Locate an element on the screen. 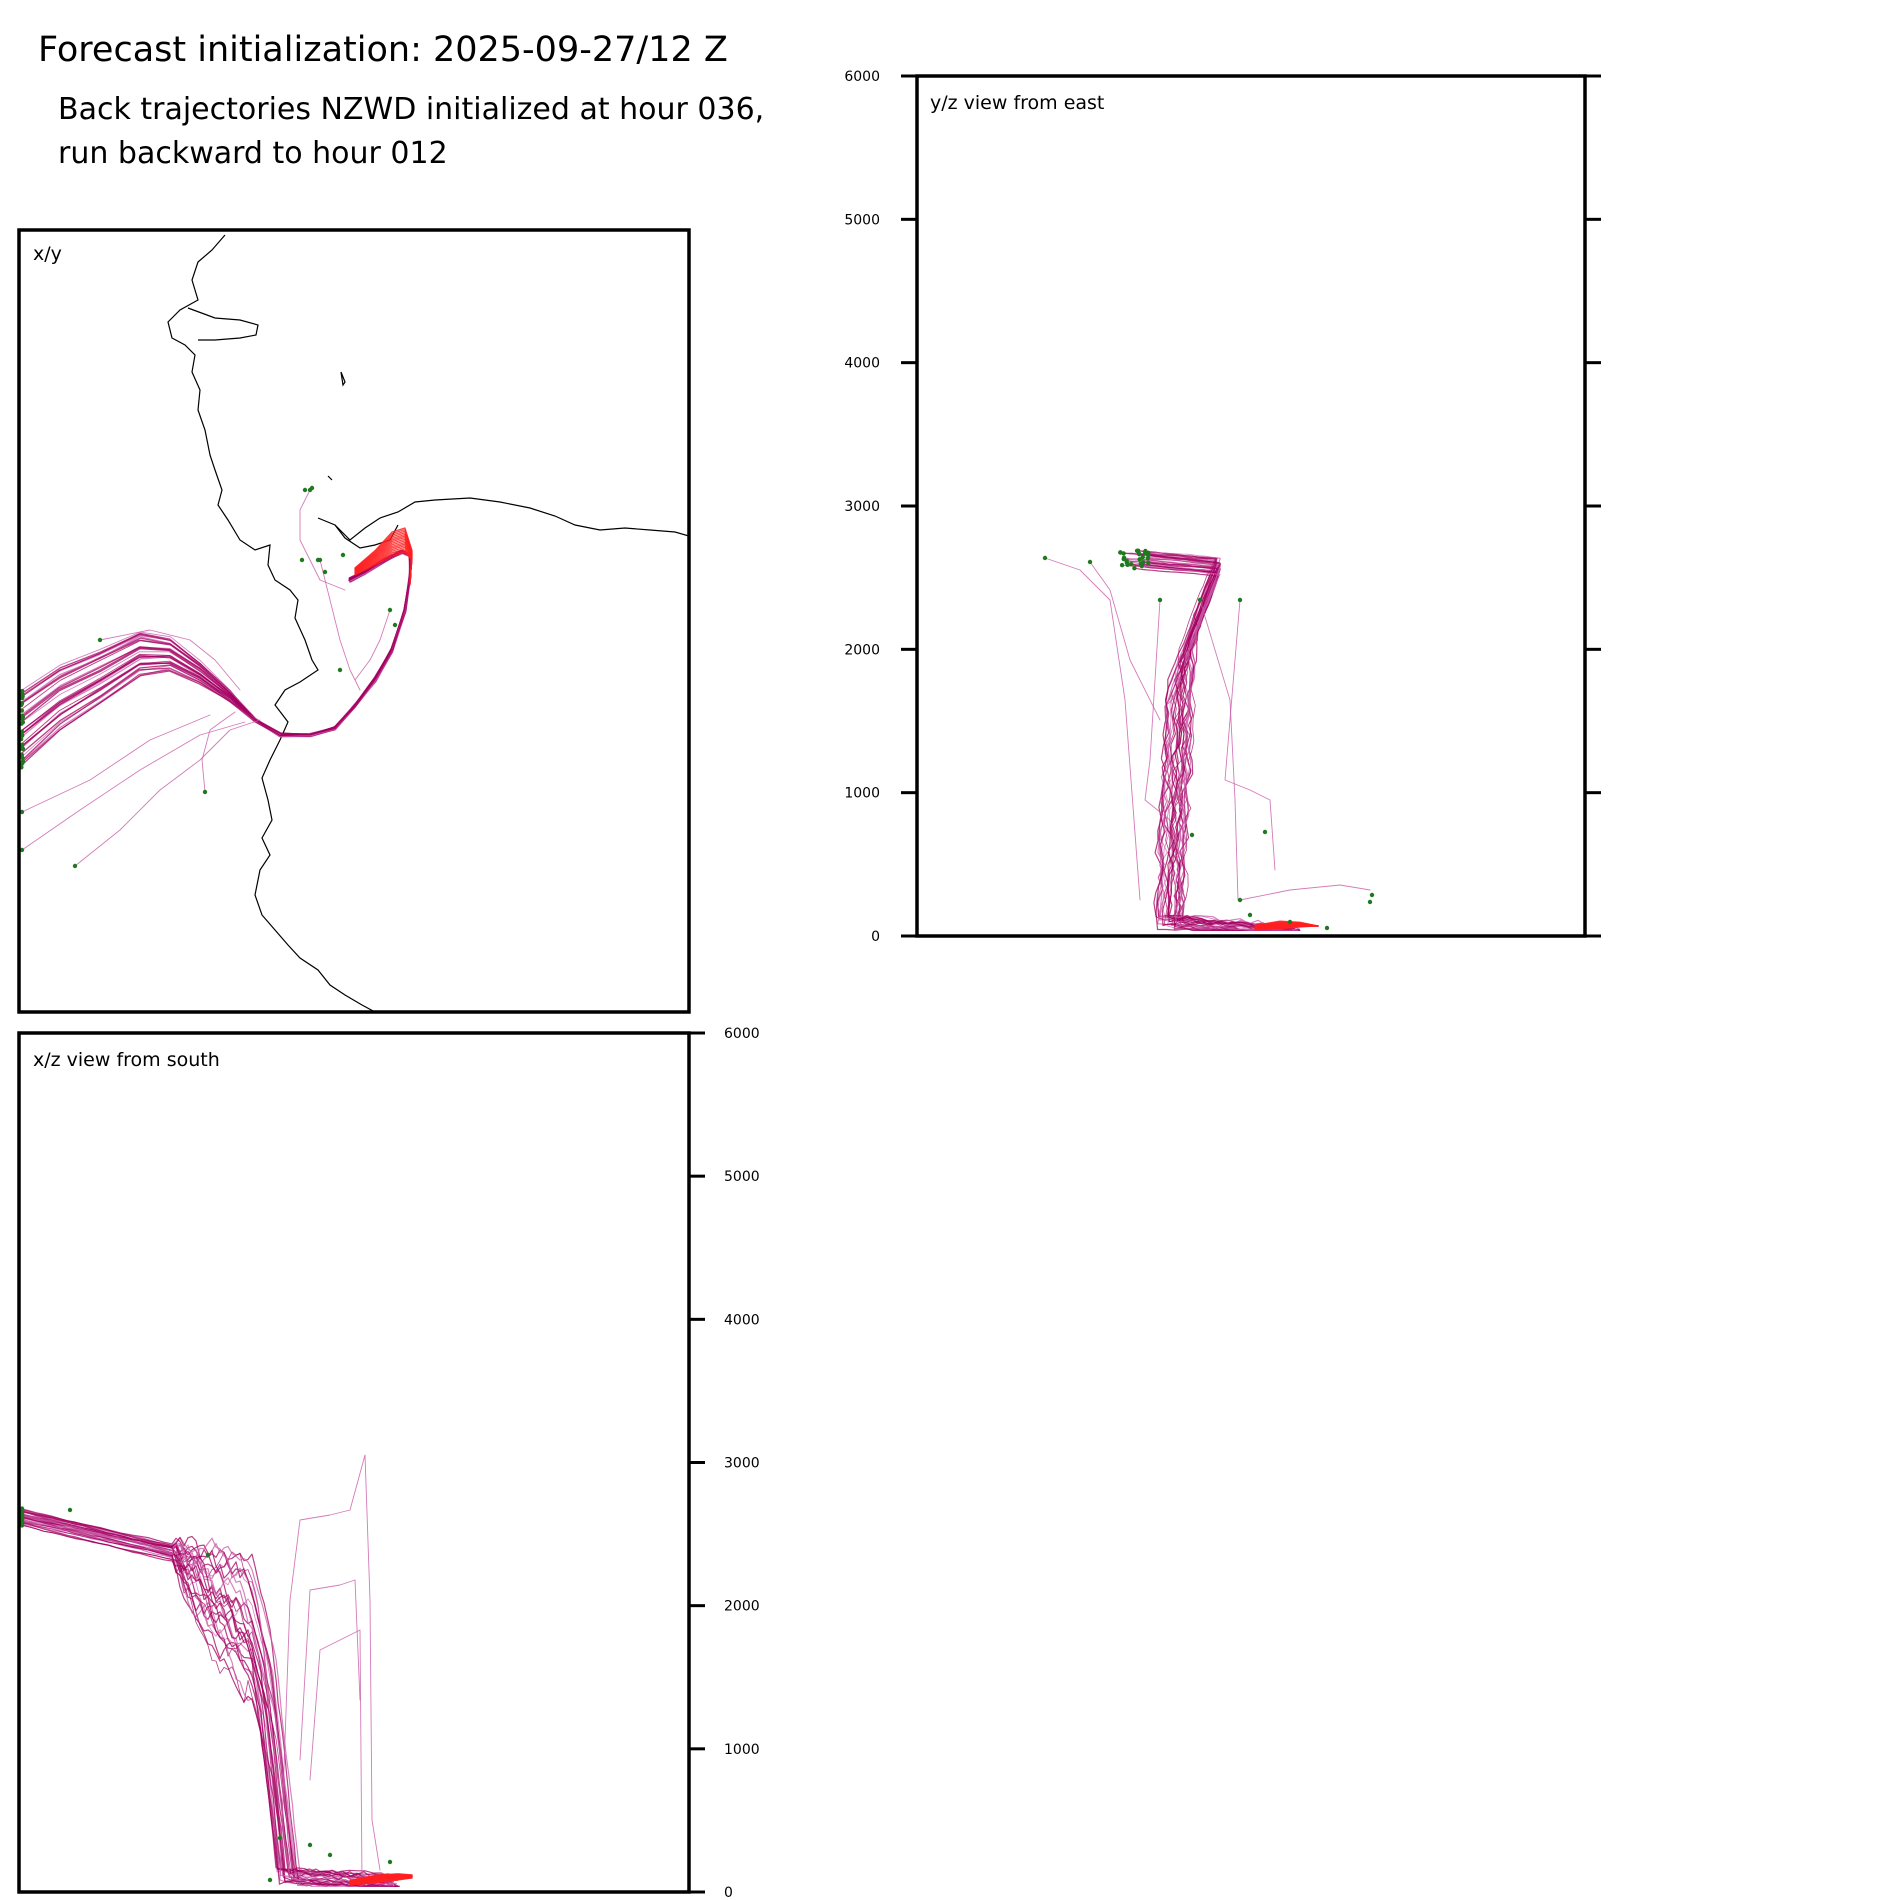  yz-initial-segments is located at coordinates (1286, 925).